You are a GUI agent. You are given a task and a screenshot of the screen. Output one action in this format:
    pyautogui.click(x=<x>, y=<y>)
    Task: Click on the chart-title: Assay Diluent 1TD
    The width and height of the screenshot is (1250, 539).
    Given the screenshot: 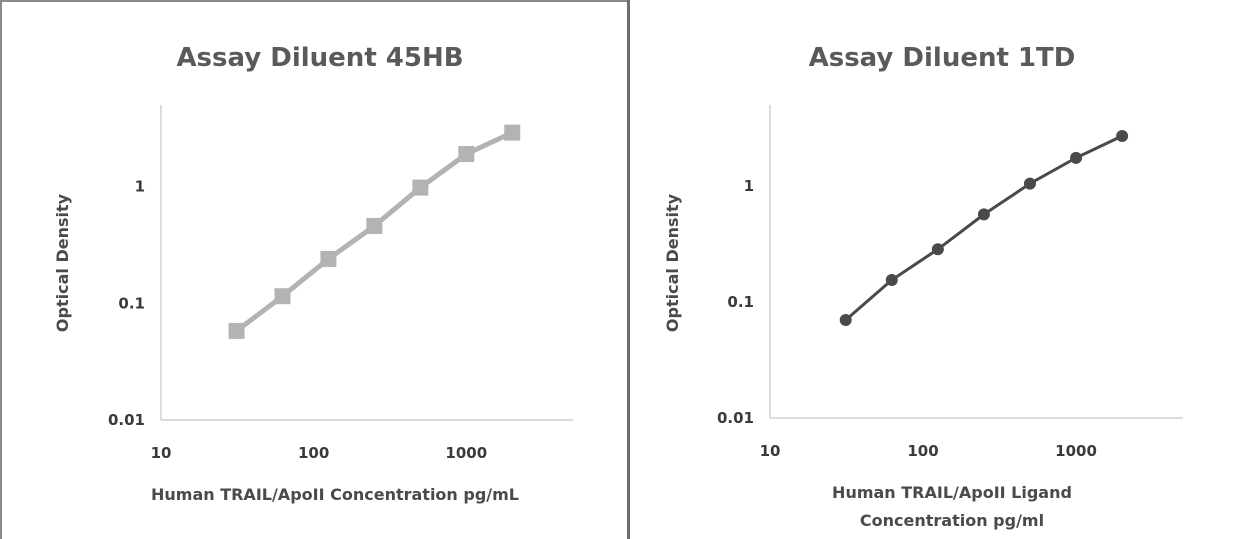 What is the action you would take?
    pyautogui.click(x=942, y=58)
    